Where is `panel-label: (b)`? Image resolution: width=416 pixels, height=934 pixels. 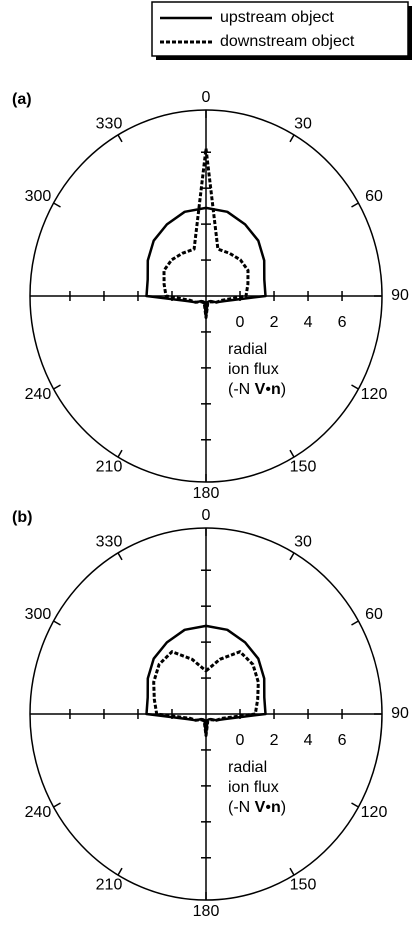
panel-label: (b) is located at coordinates (22, 517).